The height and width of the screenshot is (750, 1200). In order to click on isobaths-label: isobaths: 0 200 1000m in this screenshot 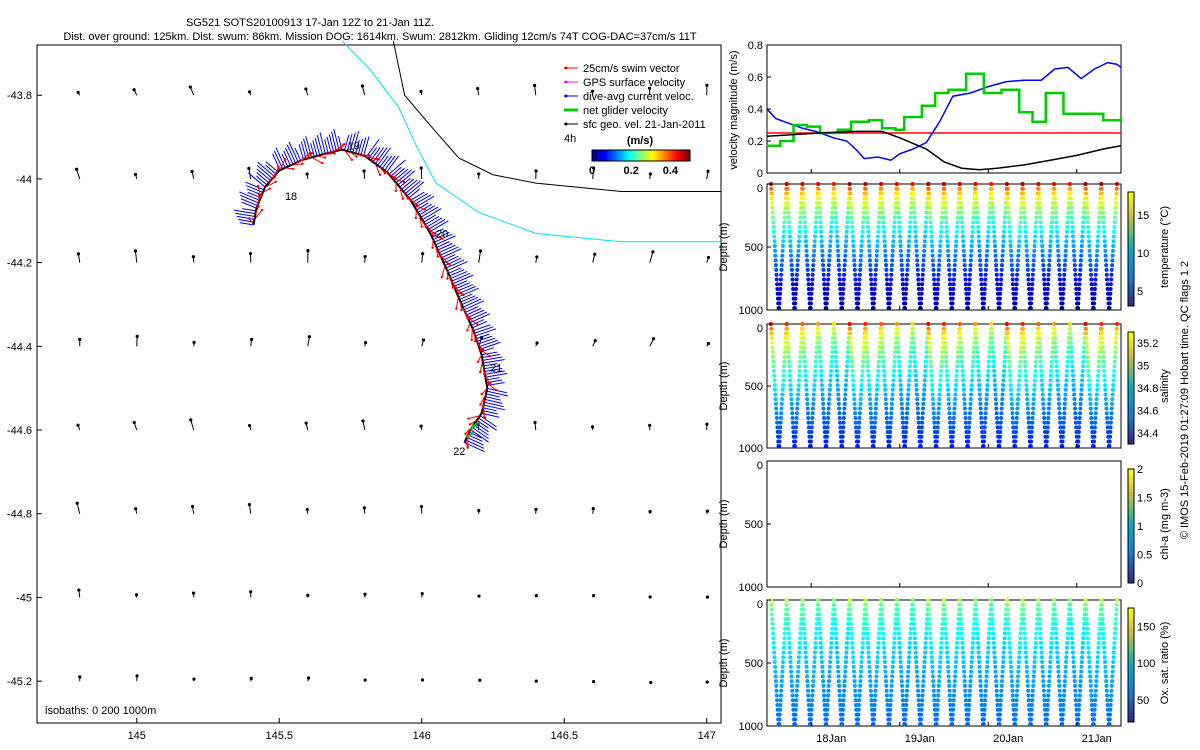, I will do `click(100, 711)`.